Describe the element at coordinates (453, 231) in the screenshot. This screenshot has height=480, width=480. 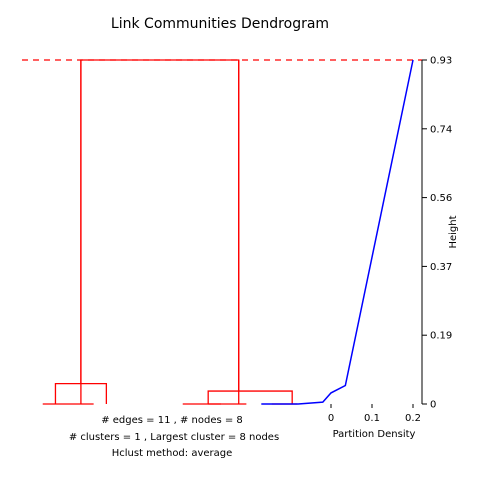
I see `y-axis-label: Height` at that location.